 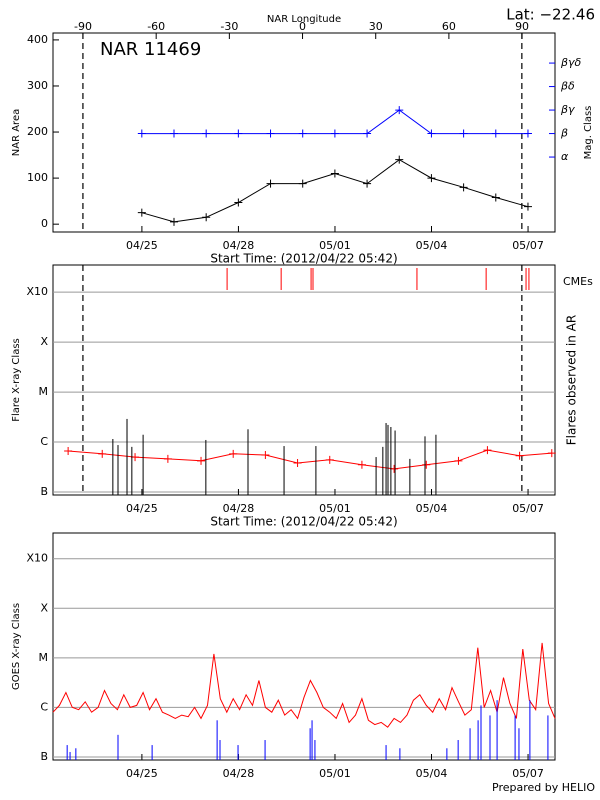 I want to click on y2-tick-label: βγ, so click(x=567, y=109).